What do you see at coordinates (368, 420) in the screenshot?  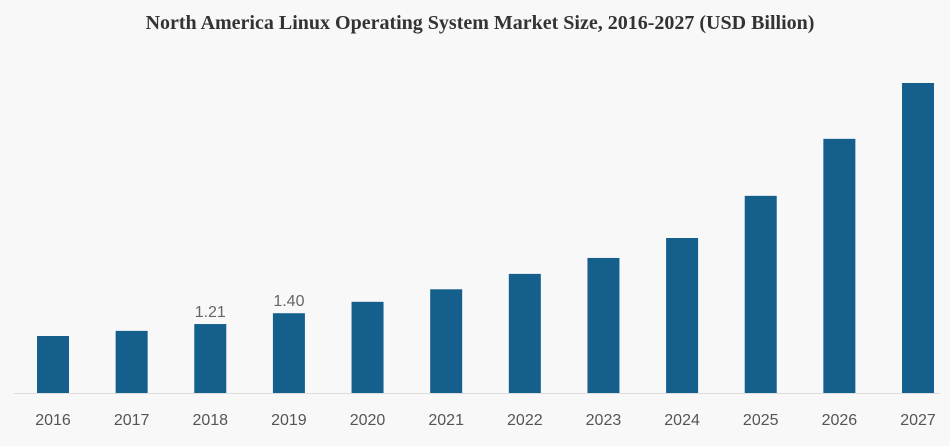 I see `x-tick-label: 2020` at bounding box center [368, 420].